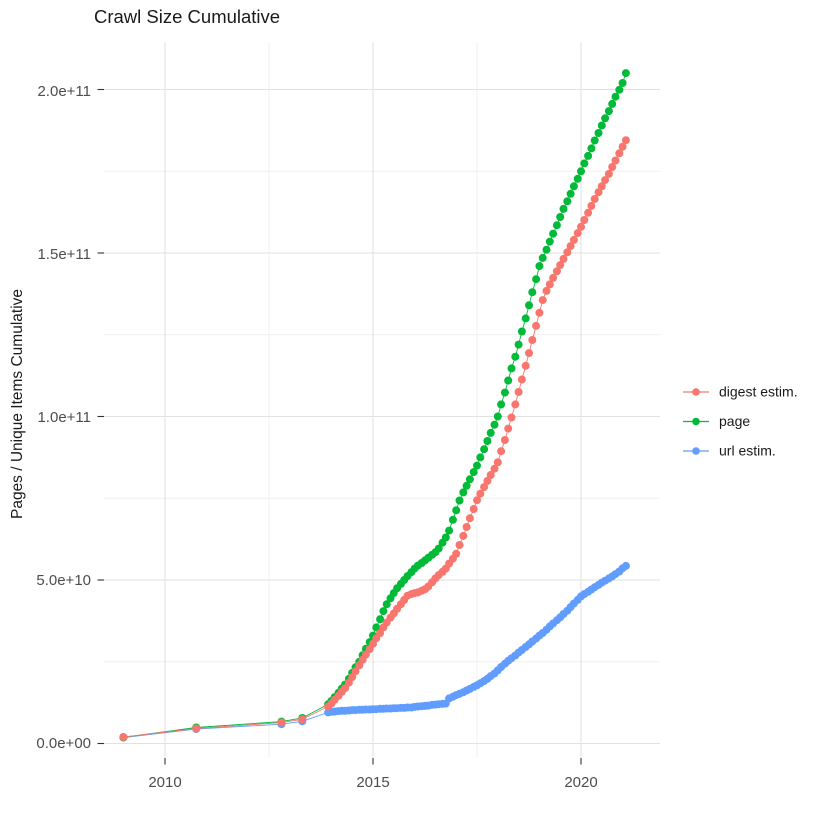 The width and height of the screenshot is (826, 827). I want to click on legend-item-page: page, so click(716, 421).